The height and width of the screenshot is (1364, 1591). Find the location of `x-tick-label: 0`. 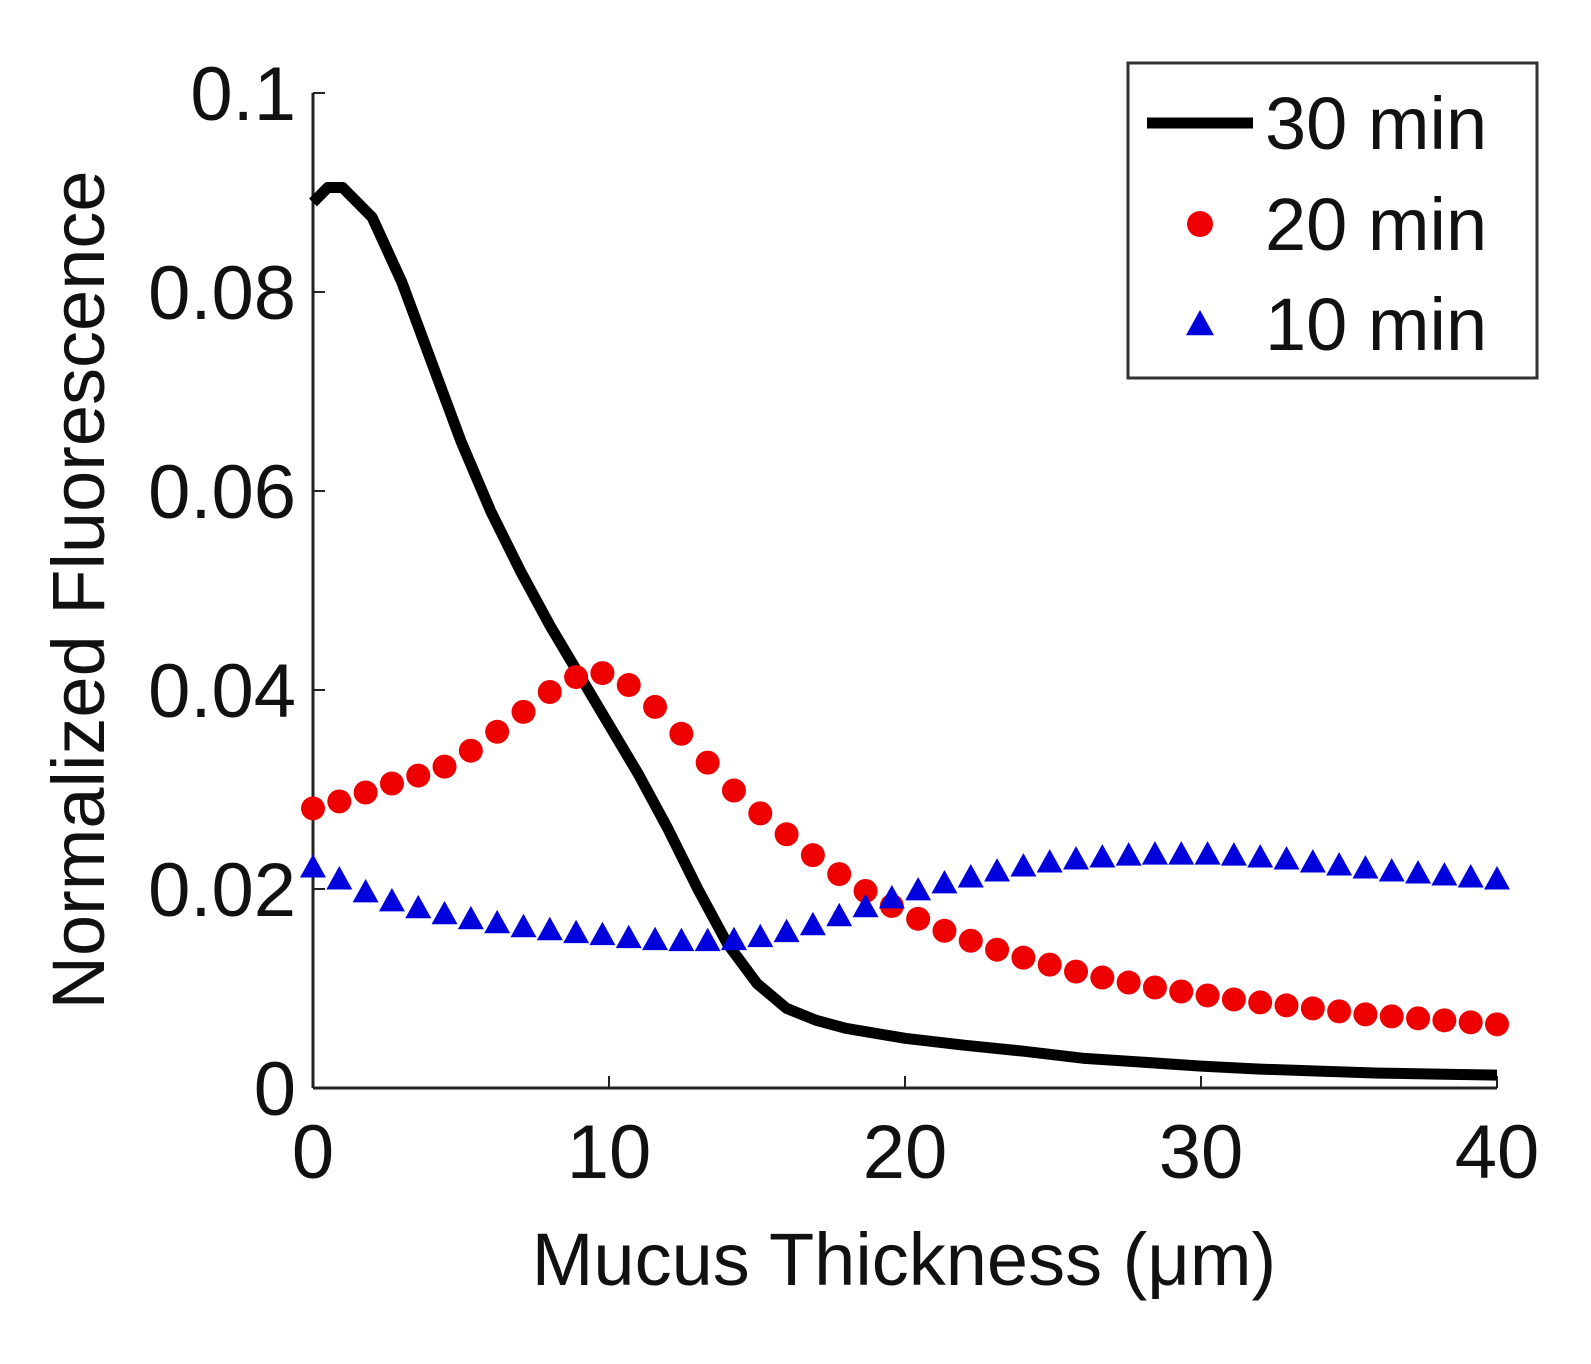

x-tick-label: 0 is located at coordinates (313, 1152).